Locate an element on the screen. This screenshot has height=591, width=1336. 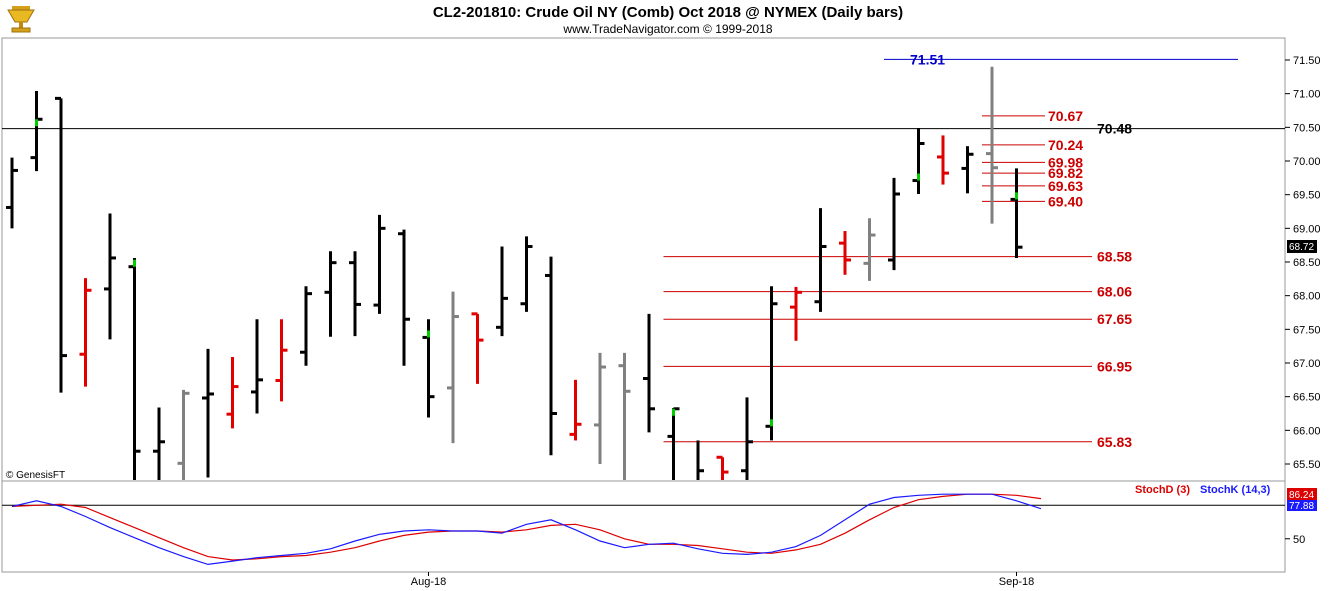
stoch-d-last-label: 86.24 is located at coordinates (1302, 494).